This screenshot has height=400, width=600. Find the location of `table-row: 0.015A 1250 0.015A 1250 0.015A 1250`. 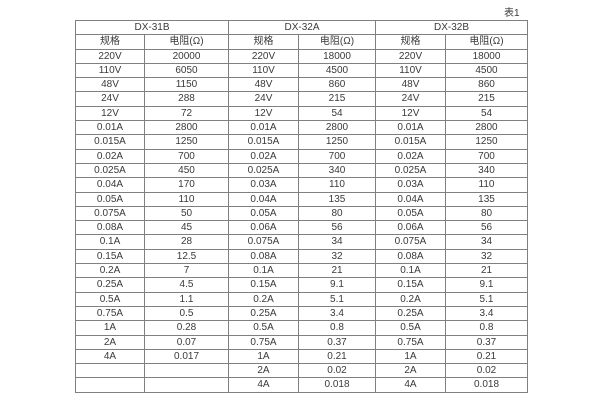

table-row: 0.015A 1250 0.015A 1250 0.015A 1250 is located at coordinates (301, 142).